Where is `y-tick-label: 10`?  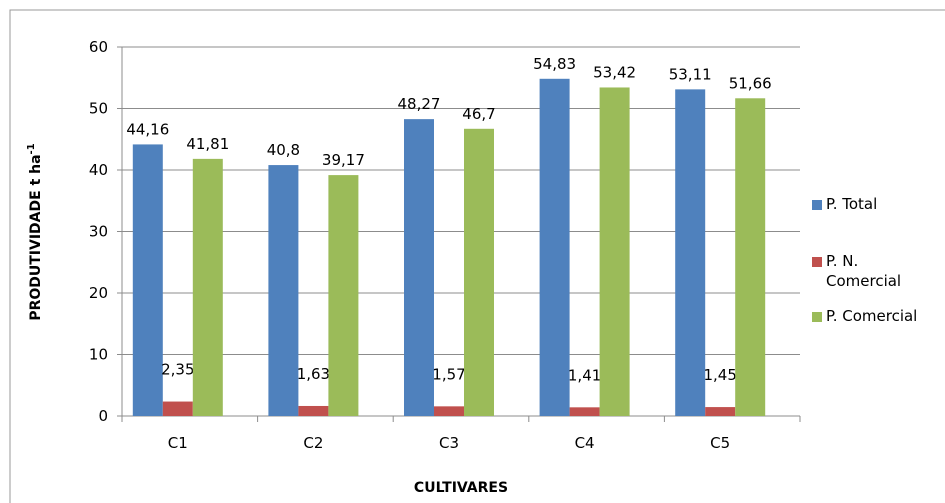 y-tick-label: 10 is located at coordinates (98, 355).